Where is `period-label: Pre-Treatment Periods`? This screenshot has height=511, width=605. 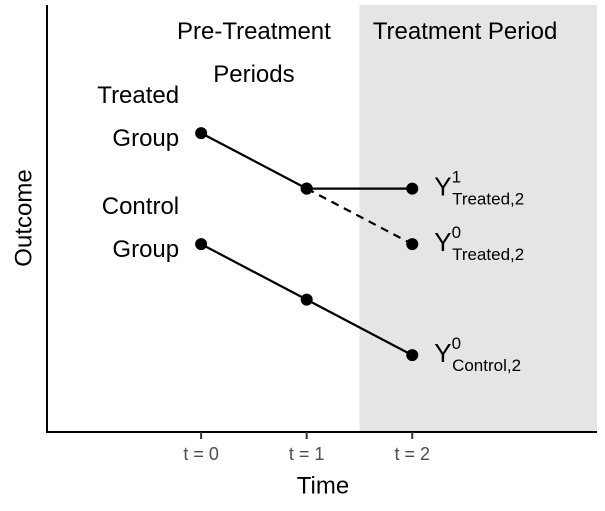
period-label: Pre-Treatment Periods is located at coordinates (253, 53).